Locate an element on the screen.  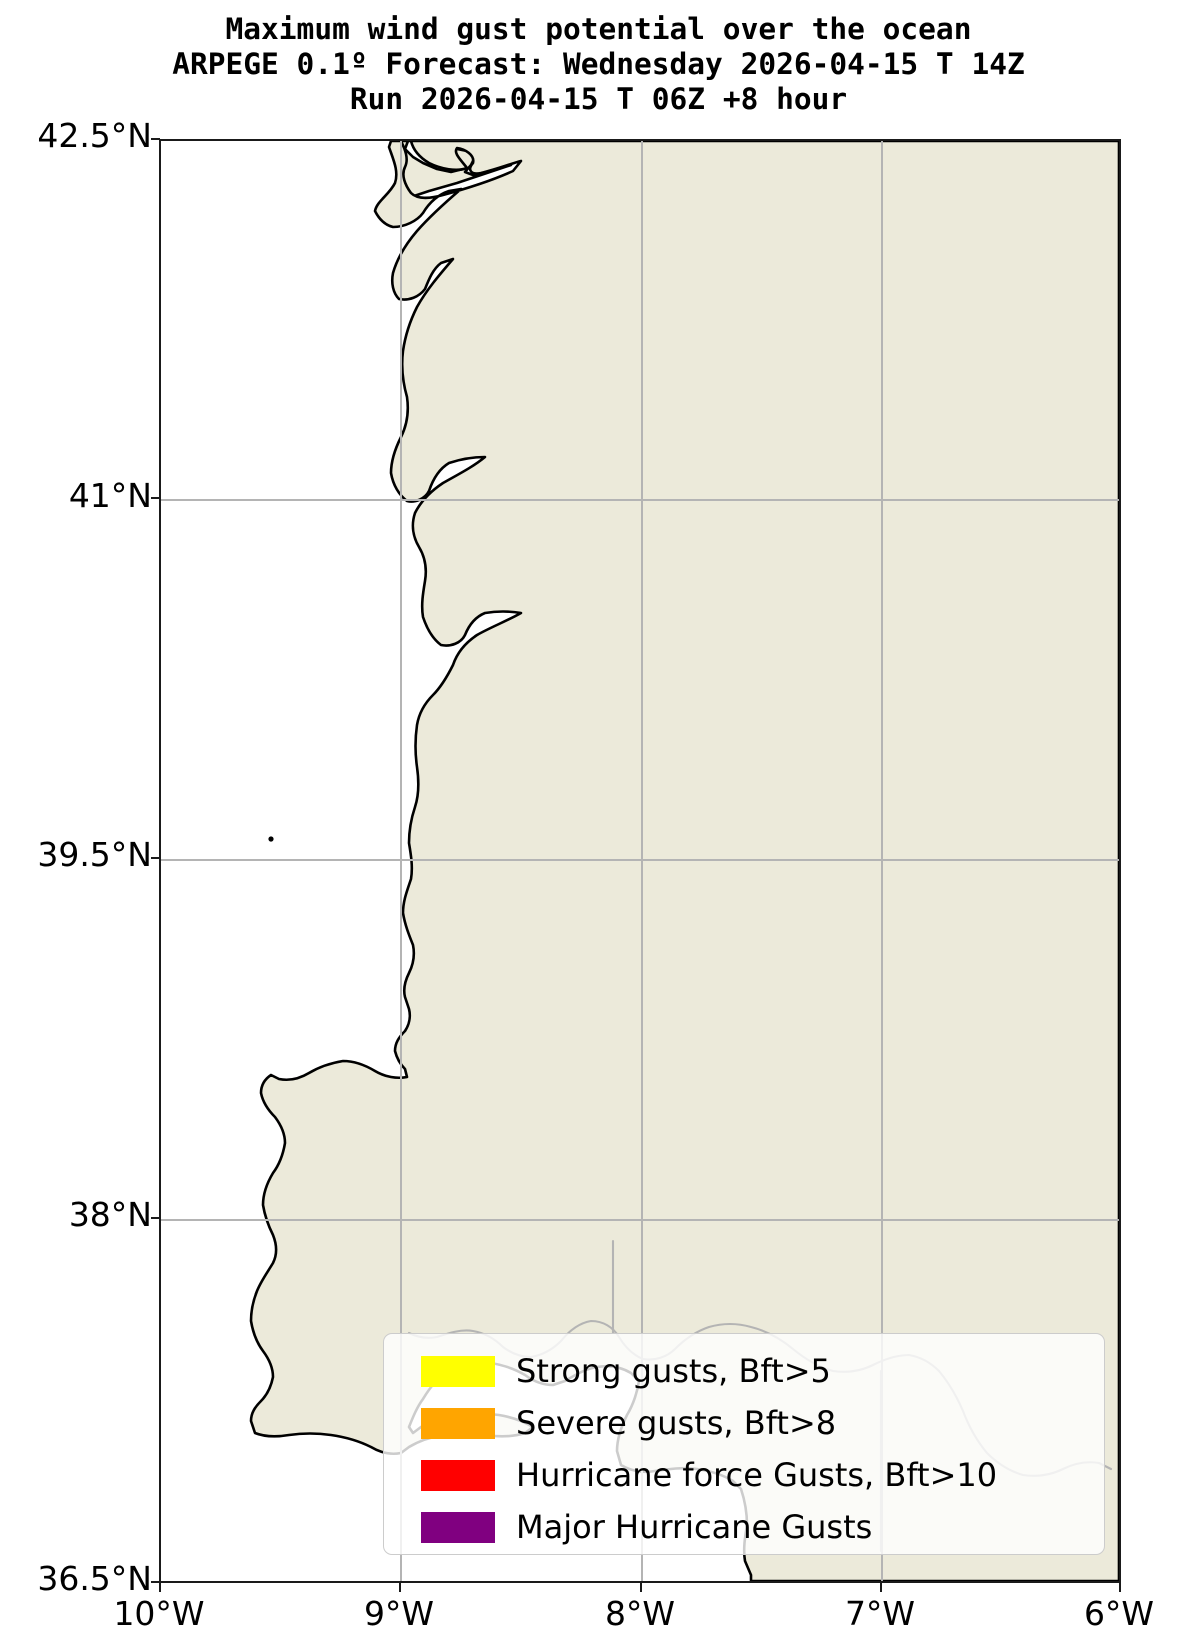
axis-label-lon-9w: 9°W is located at coordinates (399, 1613).